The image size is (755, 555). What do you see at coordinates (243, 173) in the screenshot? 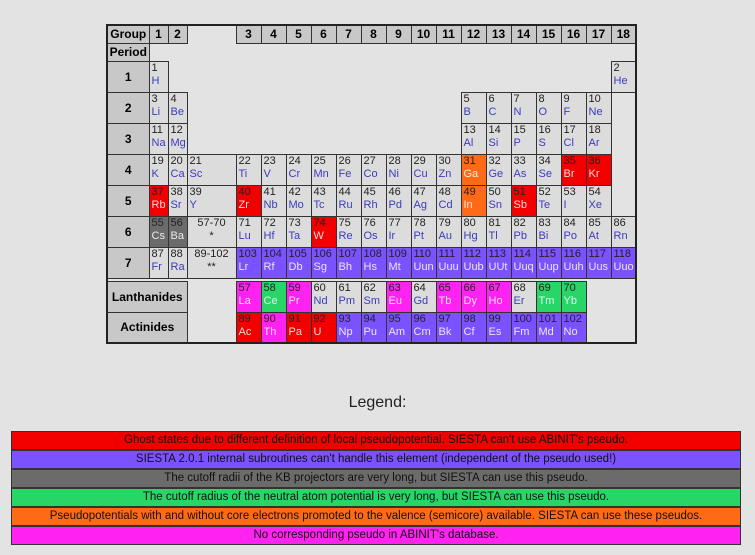
I see `element-symbol: Ti` at bounding box center [243, 173].